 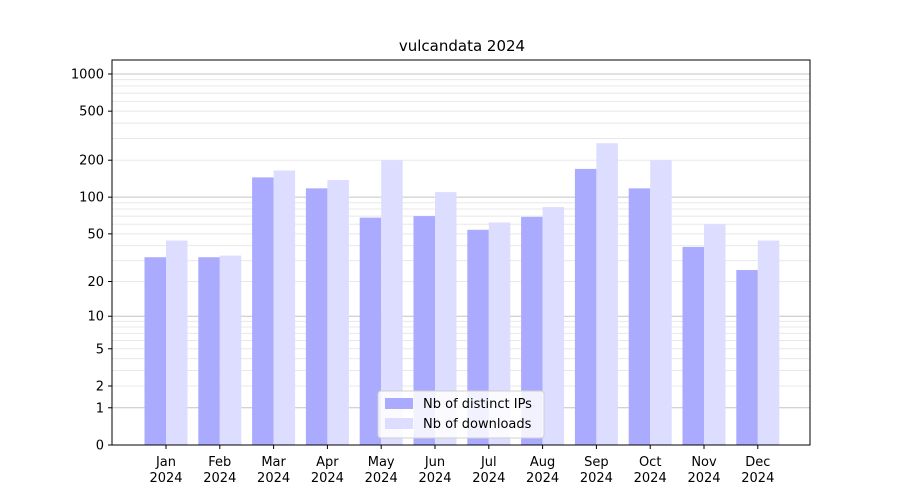 I want to click on legend-box, so click(x=461, y=414).